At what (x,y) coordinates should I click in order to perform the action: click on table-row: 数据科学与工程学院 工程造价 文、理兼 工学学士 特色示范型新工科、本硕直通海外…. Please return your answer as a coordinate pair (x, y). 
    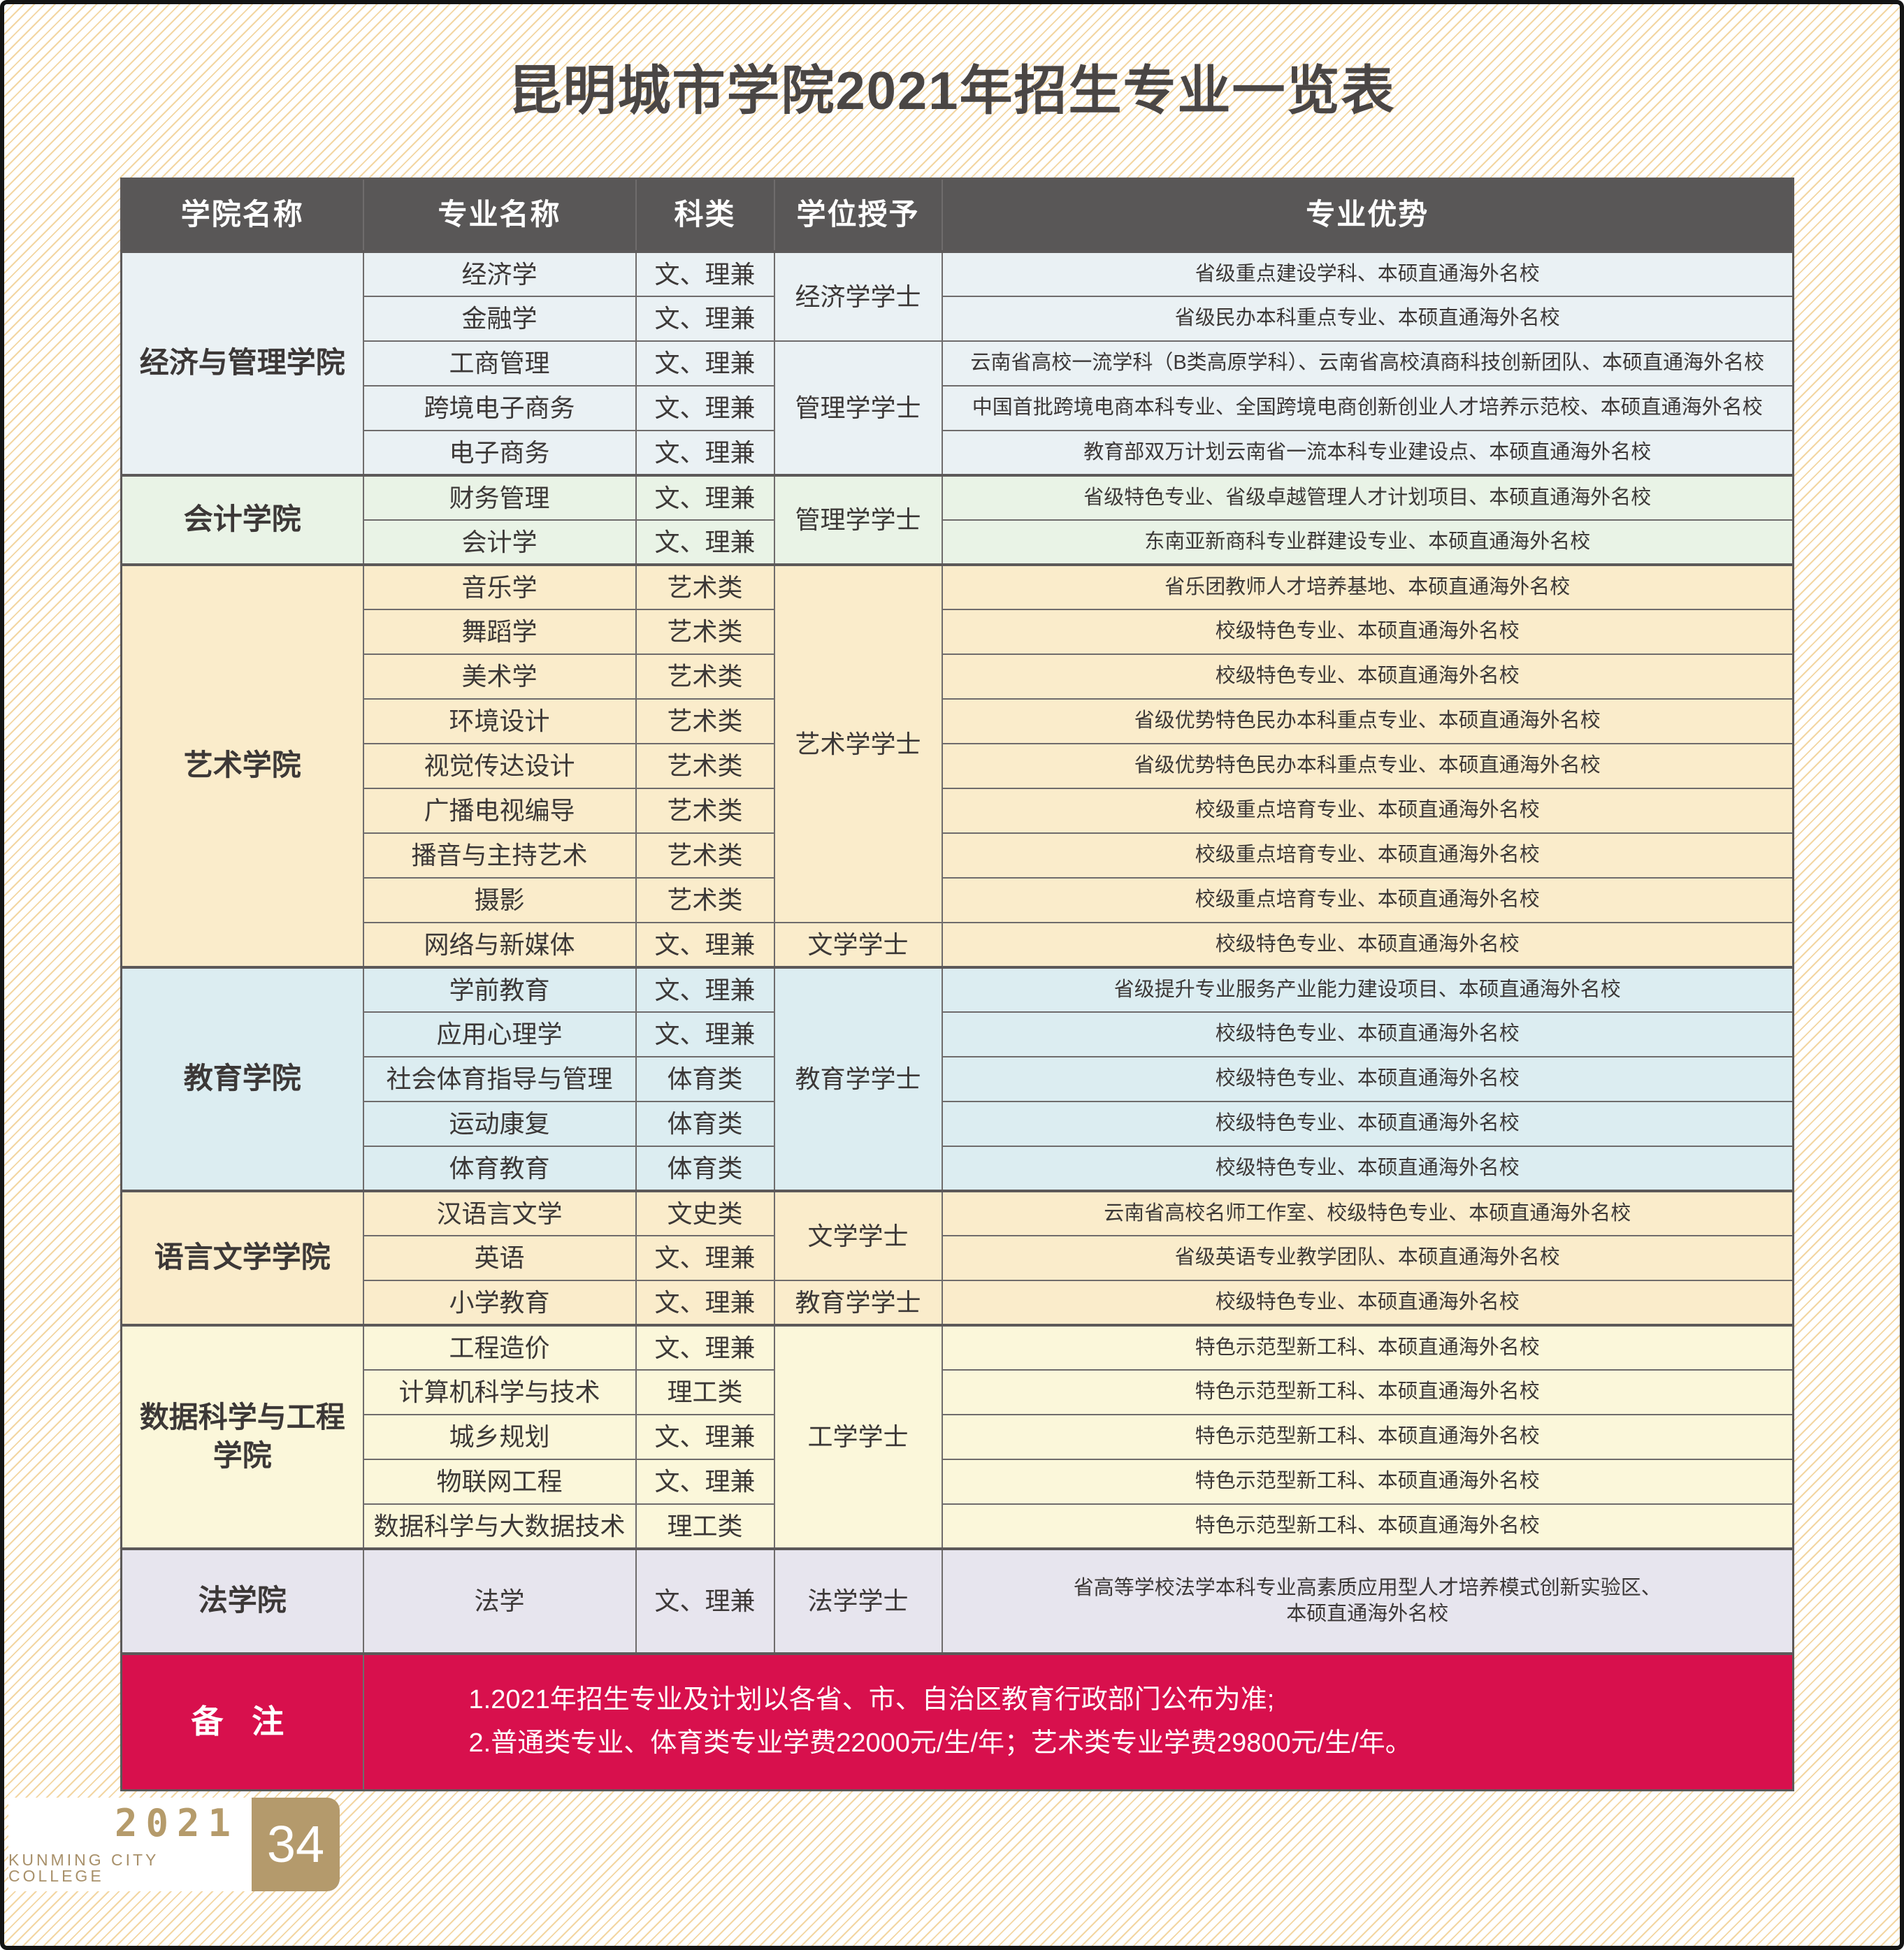
    Looking at the image, I should click on (957, 1437).